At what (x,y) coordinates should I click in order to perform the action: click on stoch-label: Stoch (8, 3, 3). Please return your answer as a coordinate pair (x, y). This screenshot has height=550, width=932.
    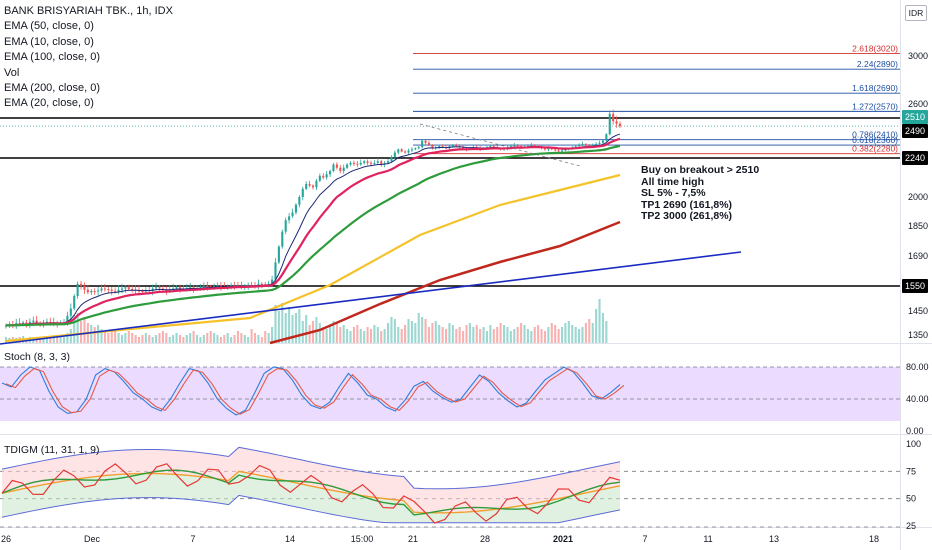
    Looking at the image, I should click on (37, 357).